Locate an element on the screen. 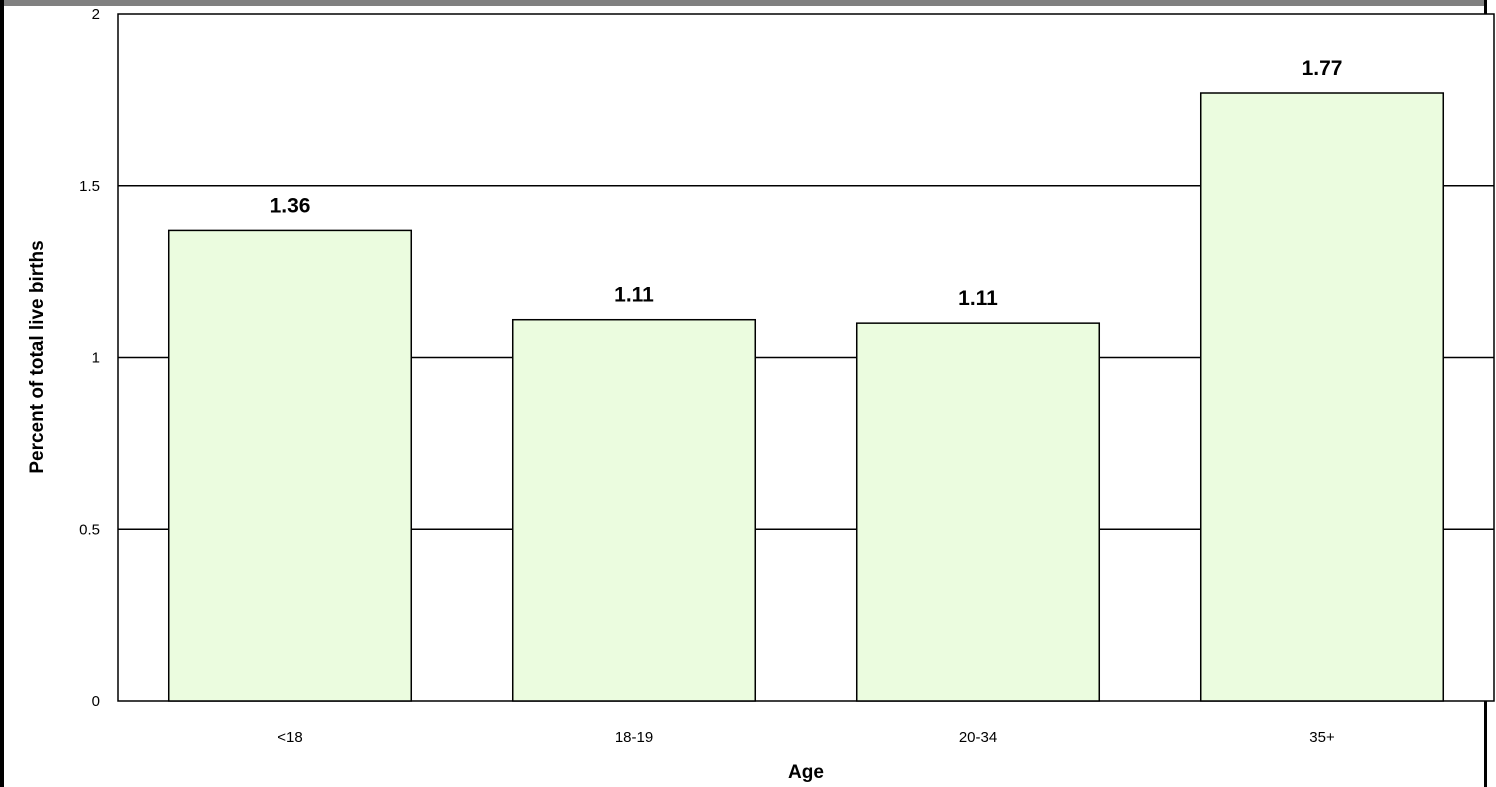  y-tick-label: 1 is located at coordinates (96, 358).